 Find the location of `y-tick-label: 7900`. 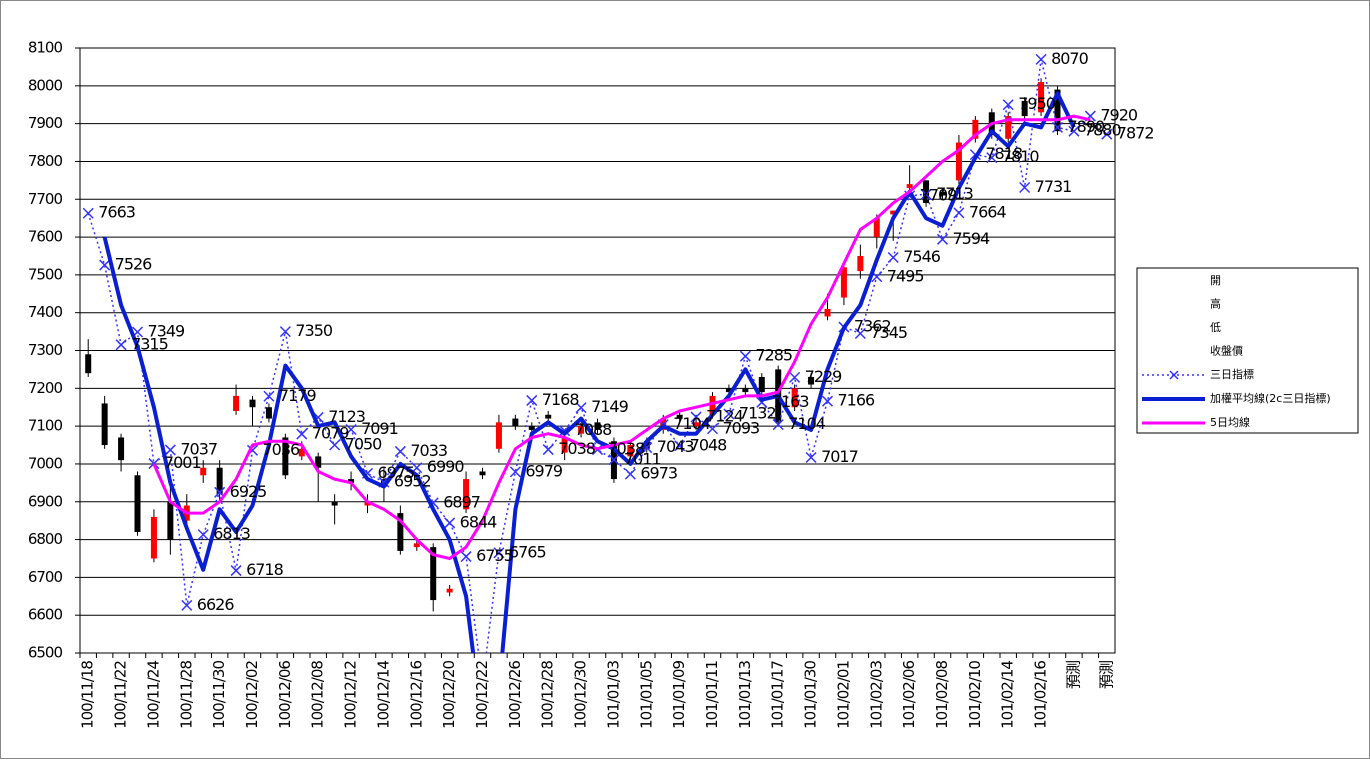

y-tick-label: 7900 is located at coordinates (45, 123).